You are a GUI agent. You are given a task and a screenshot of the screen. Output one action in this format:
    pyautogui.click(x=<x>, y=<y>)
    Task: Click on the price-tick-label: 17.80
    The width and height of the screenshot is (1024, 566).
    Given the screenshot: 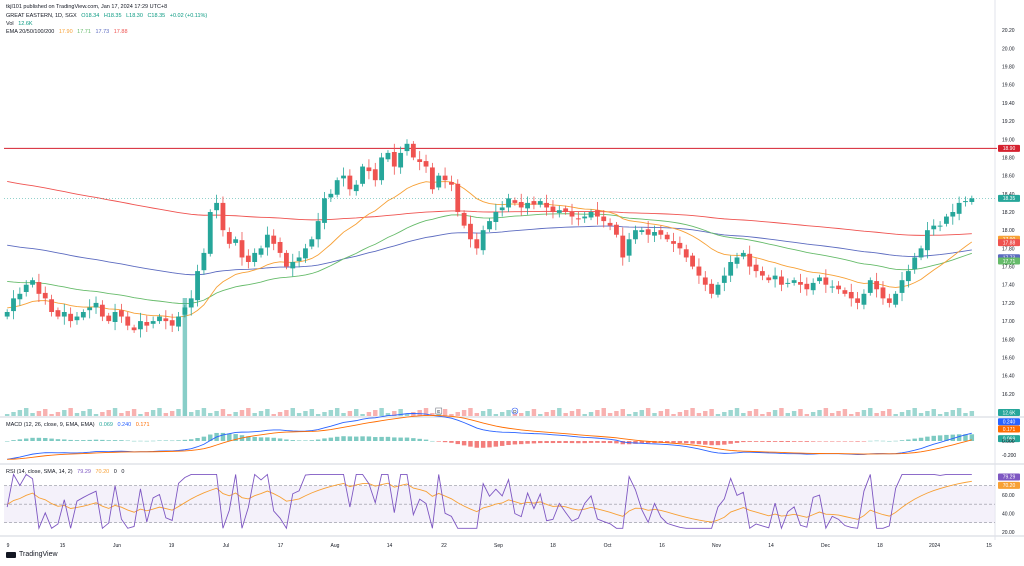 What is the action you would take?
    pyautogui.click(x=1008, y=249)
    